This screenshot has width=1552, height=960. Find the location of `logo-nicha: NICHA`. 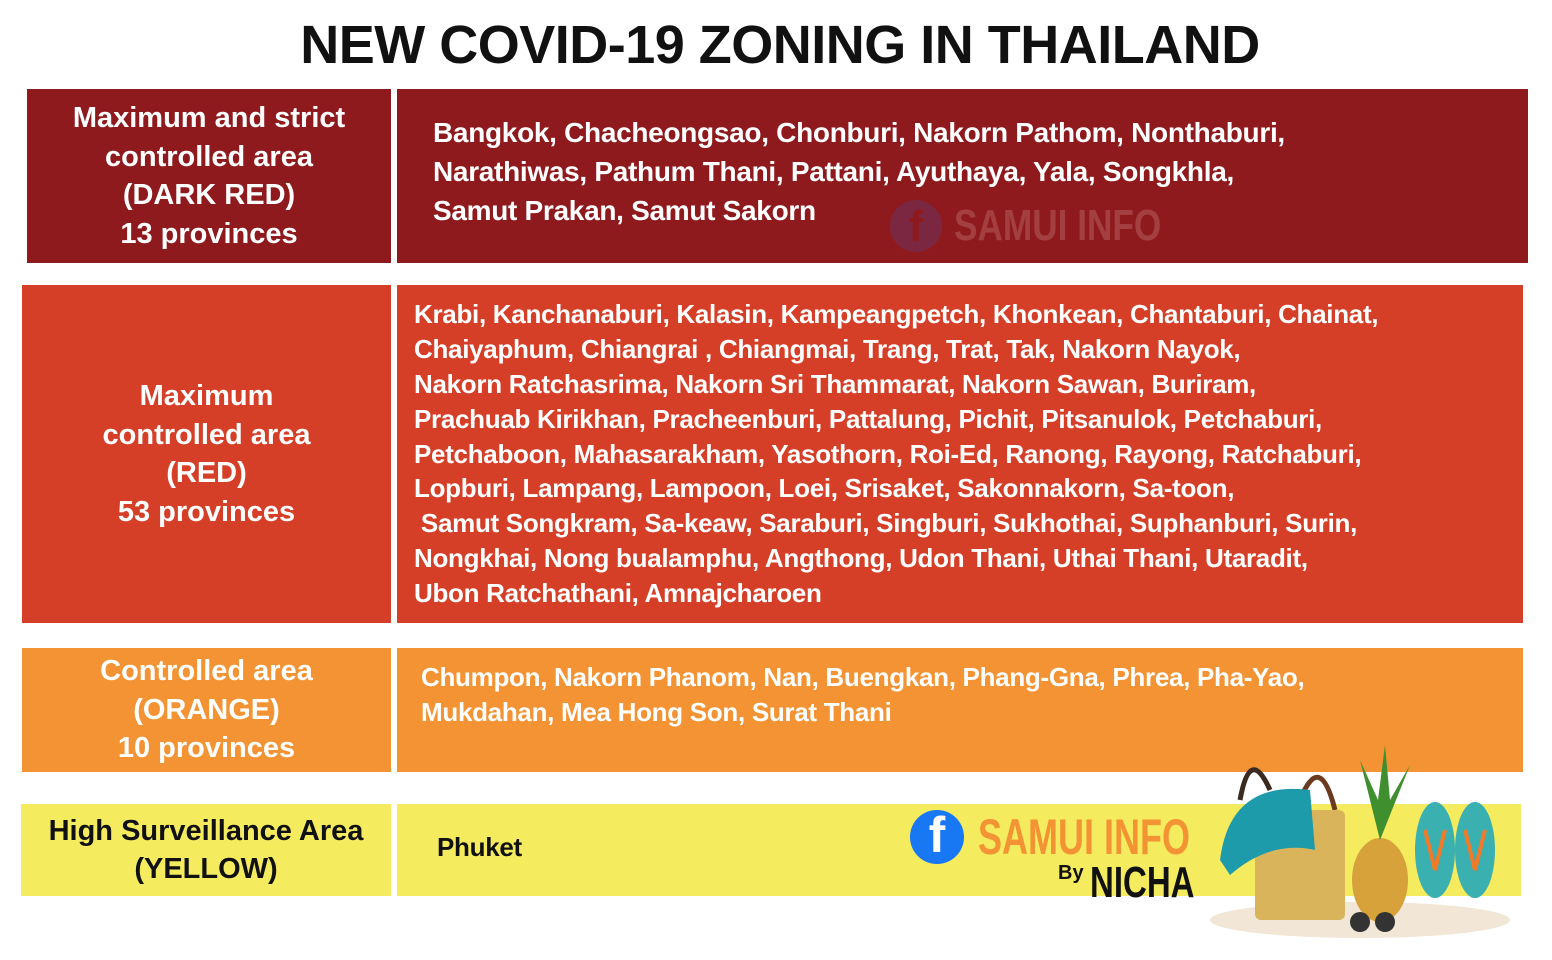

logo-nicha: NICHA is located at coordinates (1142, 882).